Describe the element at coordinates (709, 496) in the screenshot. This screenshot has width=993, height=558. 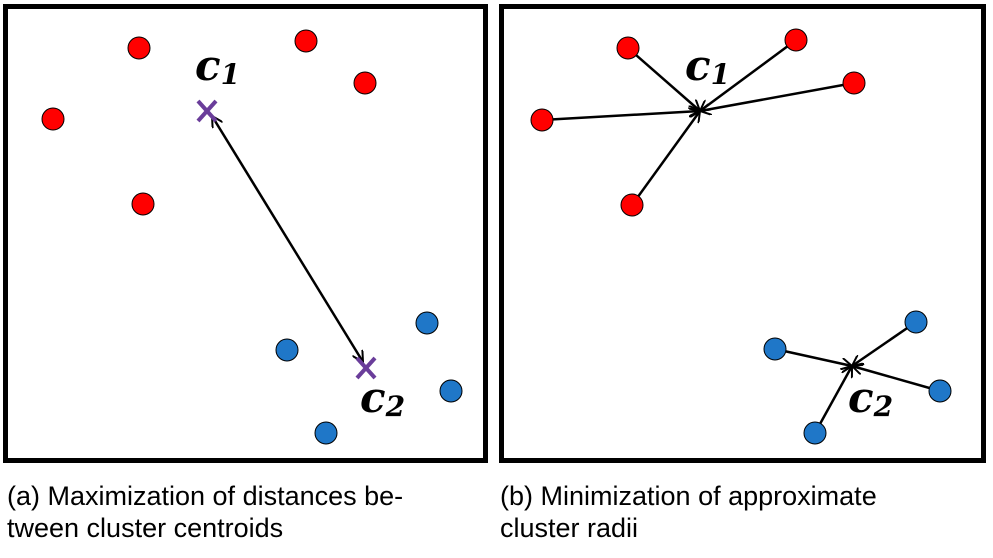
I see `caption-b-word: of` at that location.